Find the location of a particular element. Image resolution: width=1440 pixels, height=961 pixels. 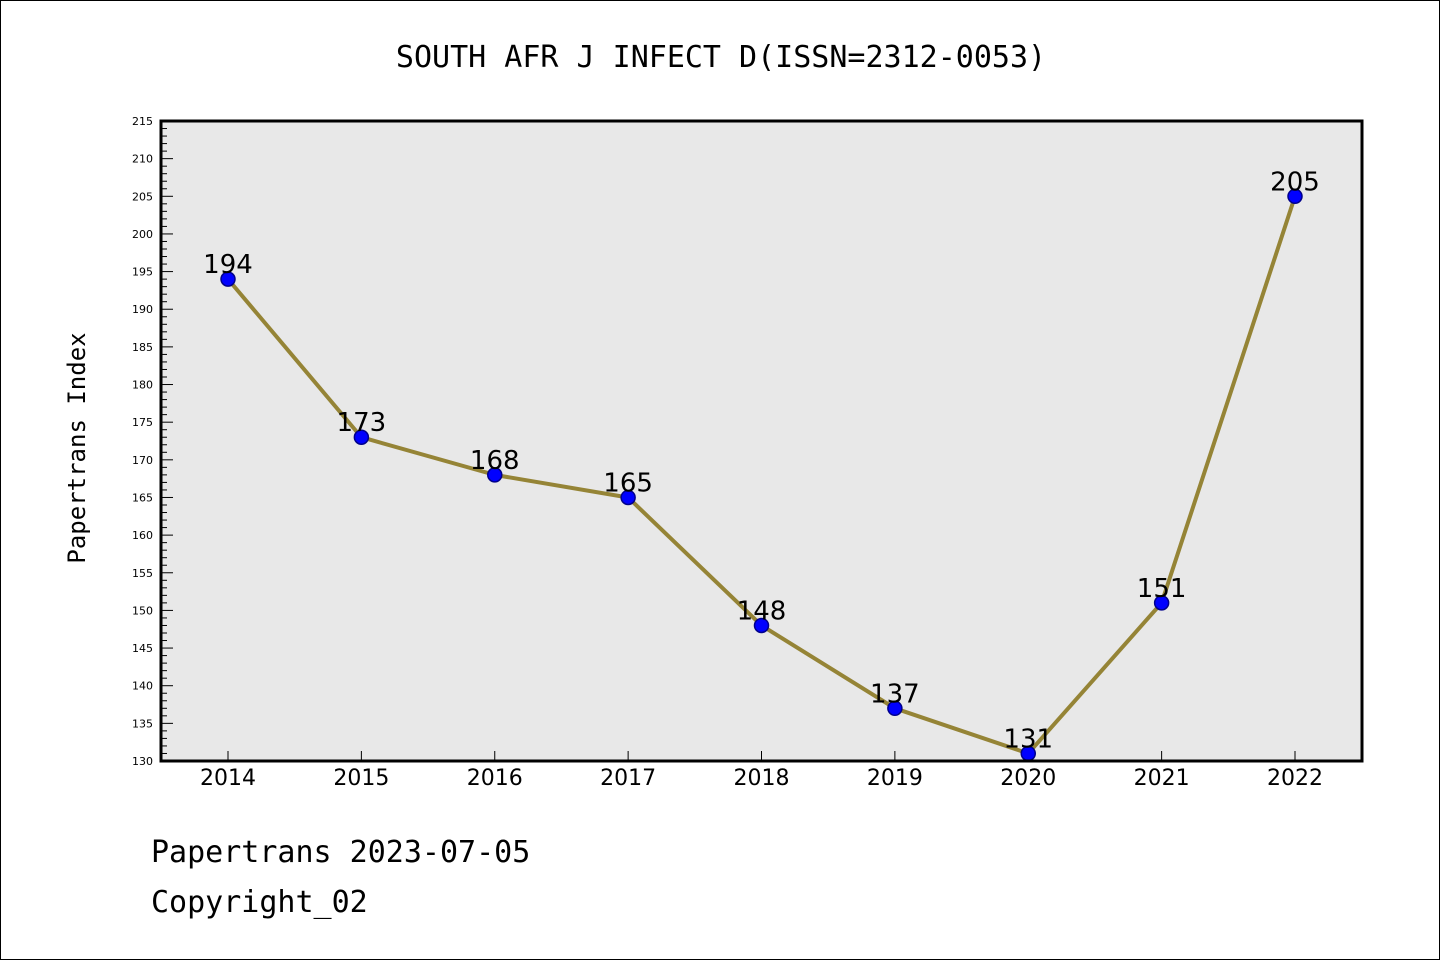

y-tick-label: 155 is located at coordinates (142, 573).